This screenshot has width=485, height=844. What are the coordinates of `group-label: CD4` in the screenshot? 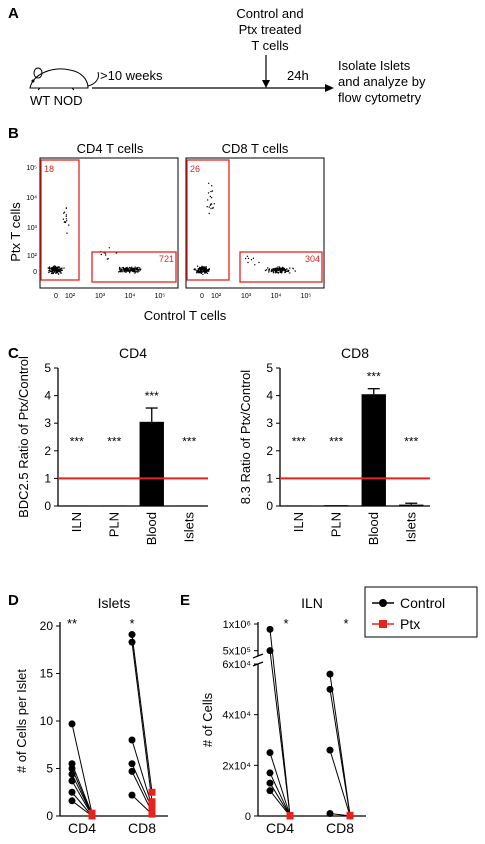 It's located at (82, 828).